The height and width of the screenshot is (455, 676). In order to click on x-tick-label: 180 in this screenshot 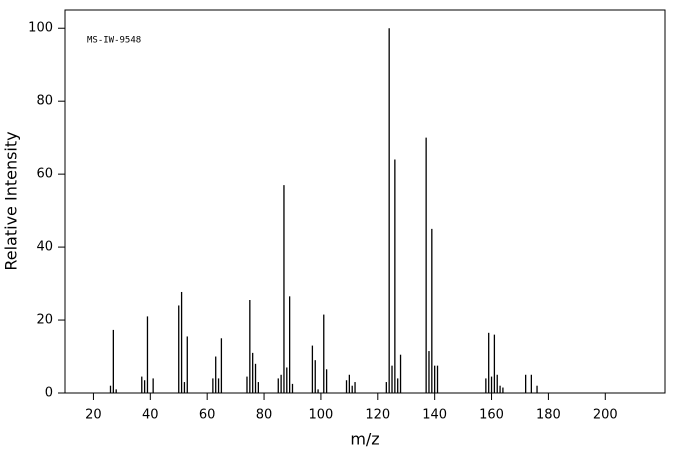, I will do `click(548, 415)`.